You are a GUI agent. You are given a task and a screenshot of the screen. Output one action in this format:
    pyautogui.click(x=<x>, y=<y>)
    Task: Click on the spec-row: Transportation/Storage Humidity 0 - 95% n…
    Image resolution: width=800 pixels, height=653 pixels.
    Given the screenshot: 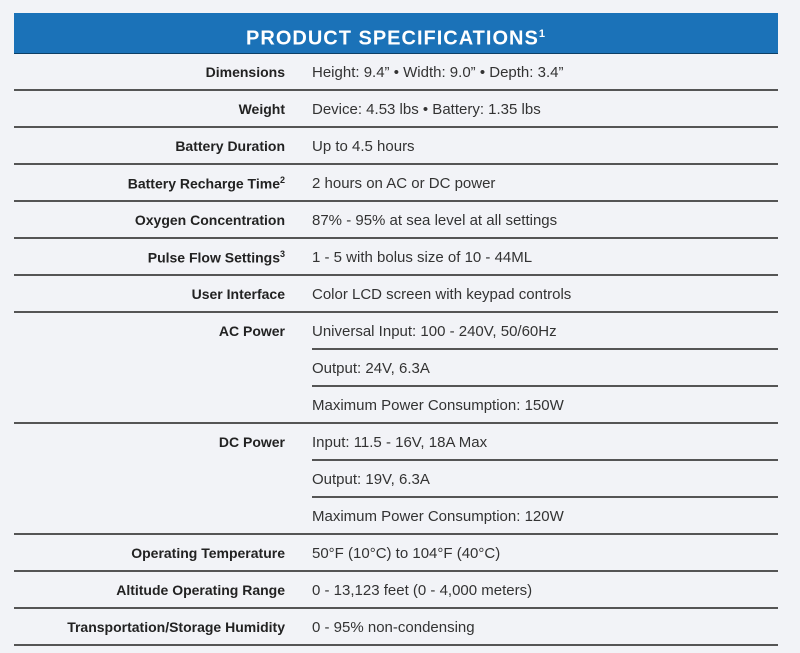 What is the action you would take?
    pyautogui.click(x=396, y=627)
    